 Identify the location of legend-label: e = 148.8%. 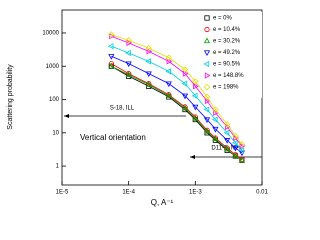
(228, 76).